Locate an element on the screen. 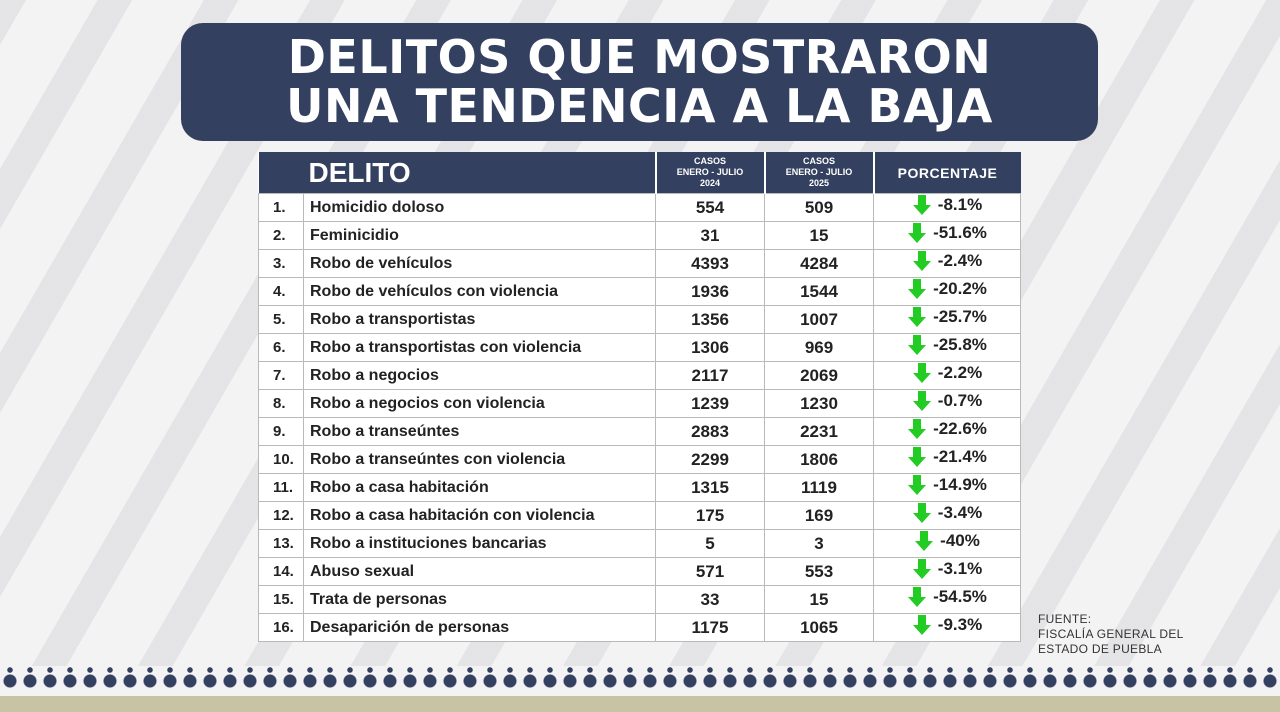 The image size is (1280, 712). table-row: 16. Desaparición de personas 1175 1065 -9.3% is located at coordinates (639, 627).